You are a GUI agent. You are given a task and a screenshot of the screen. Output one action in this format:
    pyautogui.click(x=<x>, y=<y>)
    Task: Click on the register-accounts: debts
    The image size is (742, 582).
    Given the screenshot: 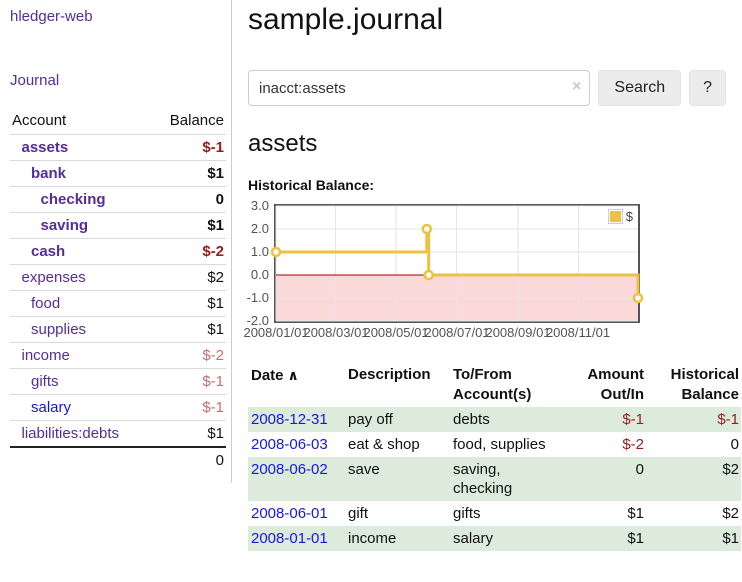 What is the action you would take?
    pyautogui.click(x=471, y=419)
    